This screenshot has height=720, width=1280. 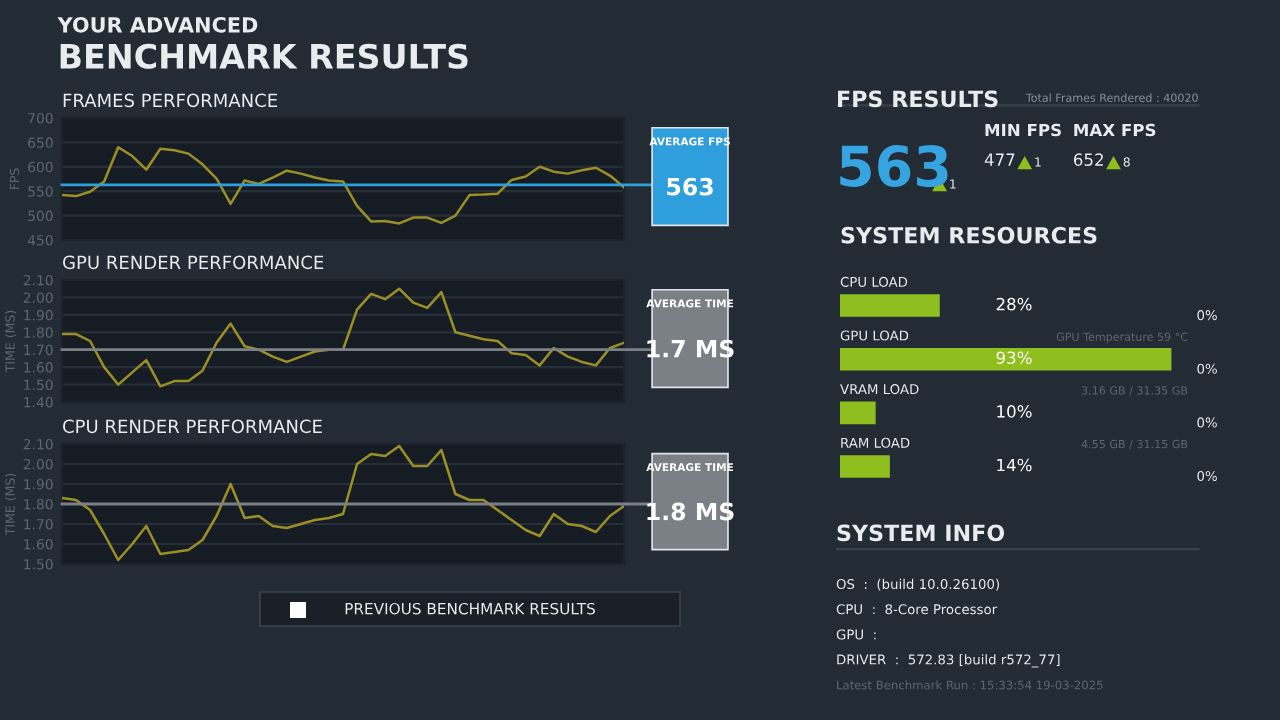 What do you see at coordinates (193, 262) in the screenshot?
I see `chart-title: GPU RENDER PERFORMANCE` at bounding box center [193, 262].